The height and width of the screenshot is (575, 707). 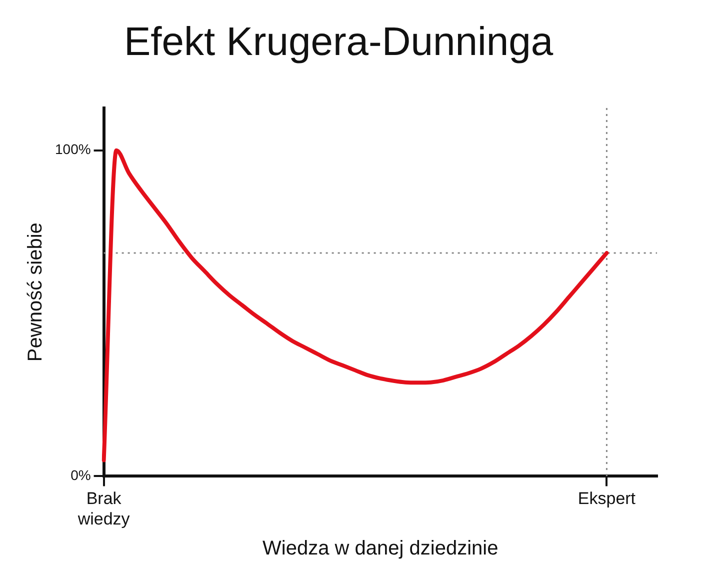 What do you see at coordinates (35, 292) in the screenshot?
I see `y-axis-title: Pewność siebie` at bounding box center [35, 292].